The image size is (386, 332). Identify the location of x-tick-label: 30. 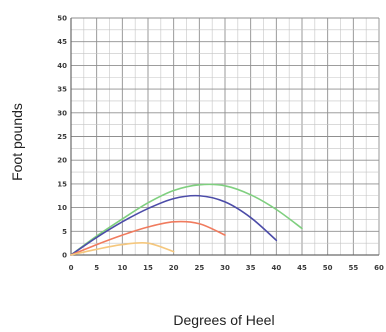
(225, 268).